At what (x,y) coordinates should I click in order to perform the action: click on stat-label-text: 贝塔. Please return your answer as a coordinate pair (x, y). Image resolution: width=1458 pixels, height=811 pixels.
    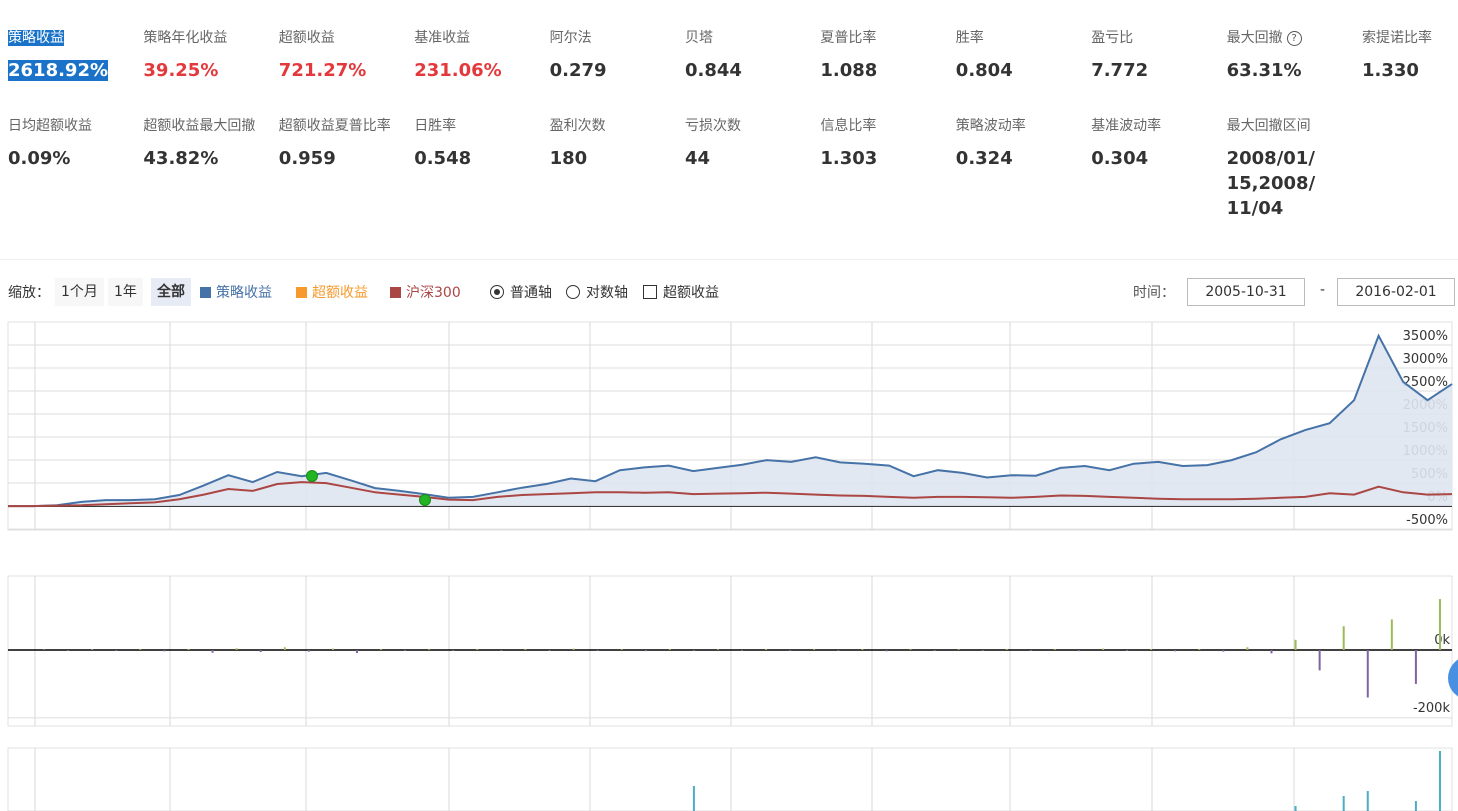
    Looking at the image, I should click on (699, 38).